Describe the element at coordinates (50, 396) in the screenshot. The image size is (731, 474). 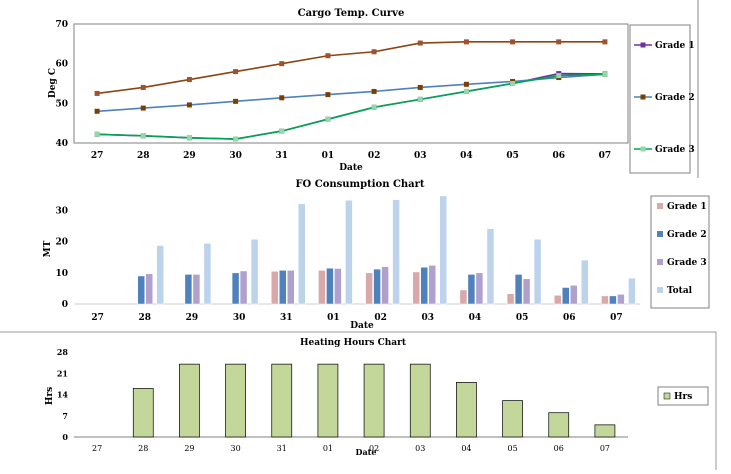
I see `y-axis-title: Hrs` at that location.